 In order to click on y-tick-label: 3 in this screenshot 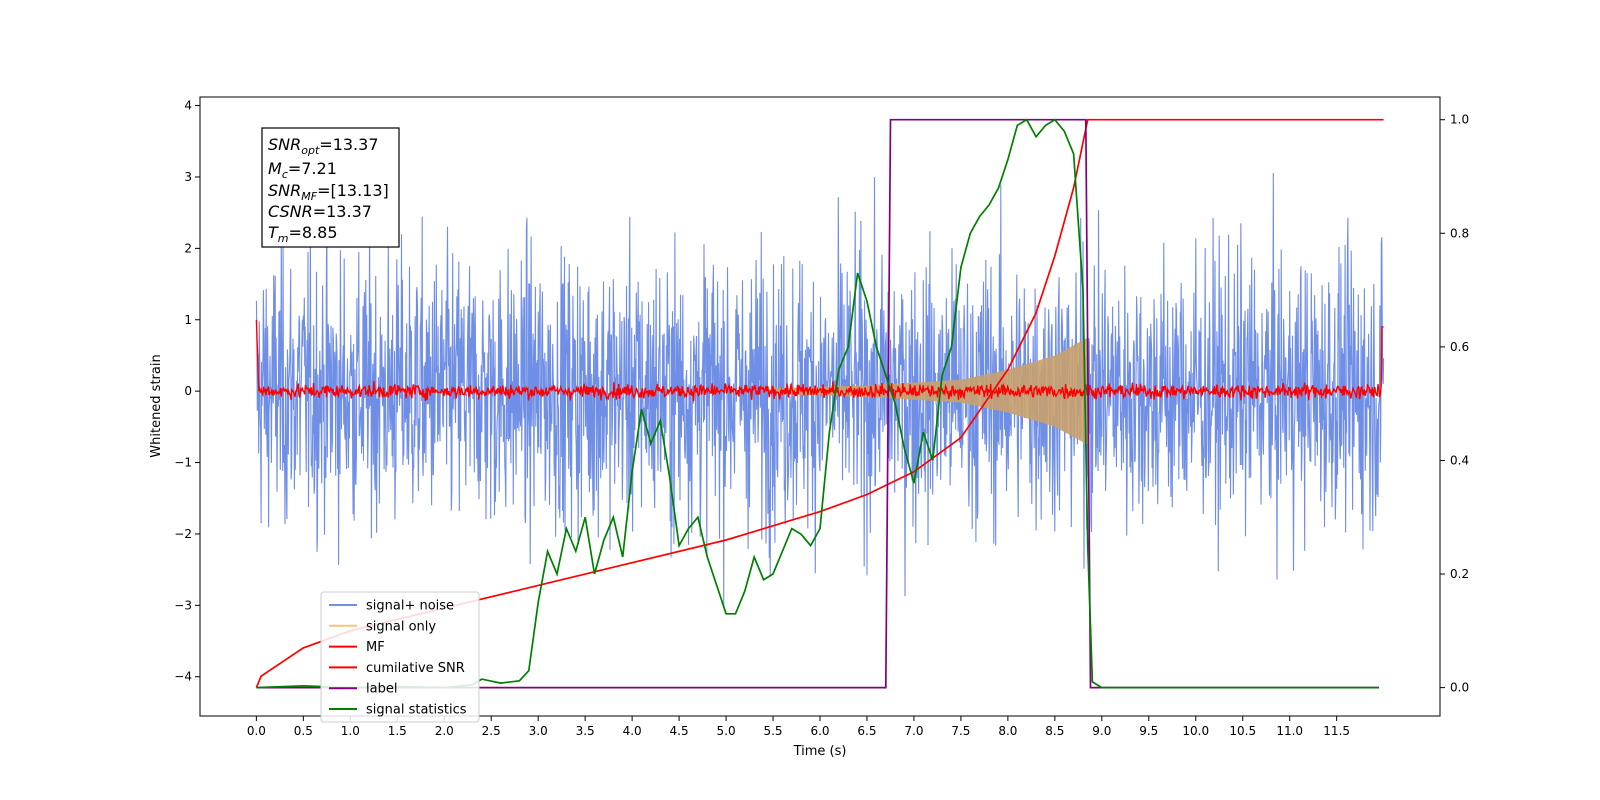, I will do `click(188, 177)`.